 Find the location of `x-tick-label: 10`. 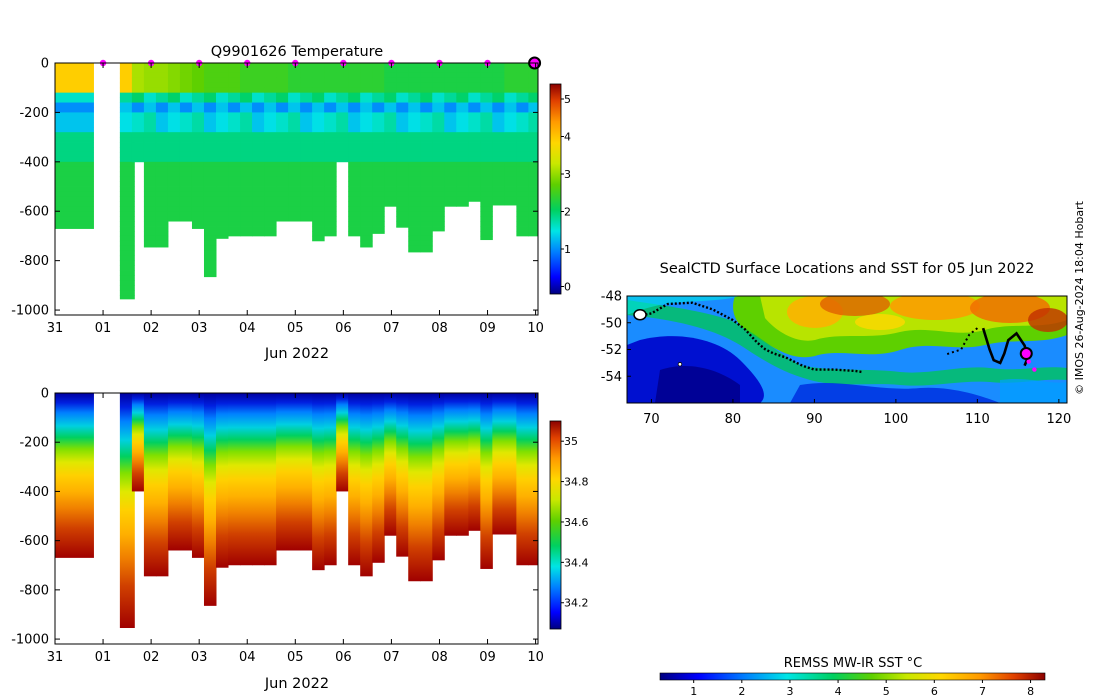

x-tick-label: 10 is located at coordinates (535, 328).